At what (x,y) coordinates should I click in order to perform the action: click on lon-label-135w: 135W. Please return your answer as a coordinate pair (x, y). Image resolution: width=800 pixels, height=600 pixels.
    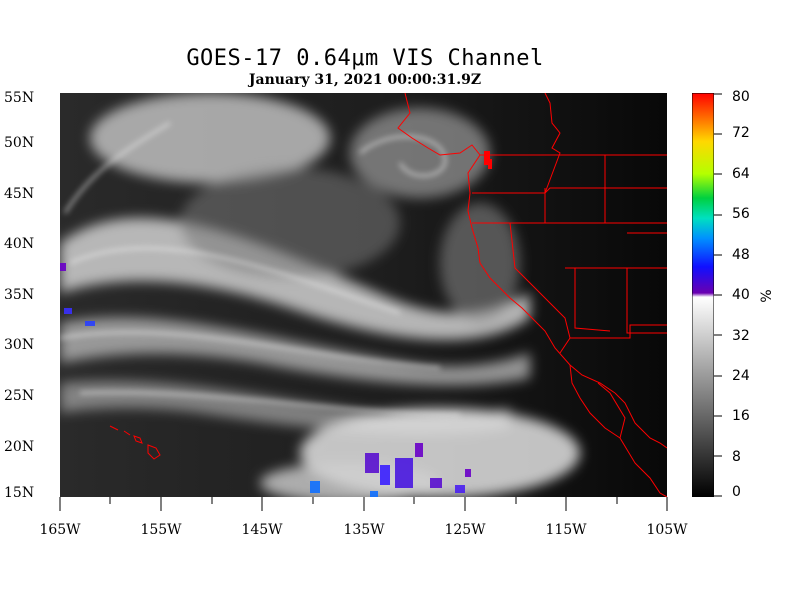
    Looking at the image, I should click on (364, 530).